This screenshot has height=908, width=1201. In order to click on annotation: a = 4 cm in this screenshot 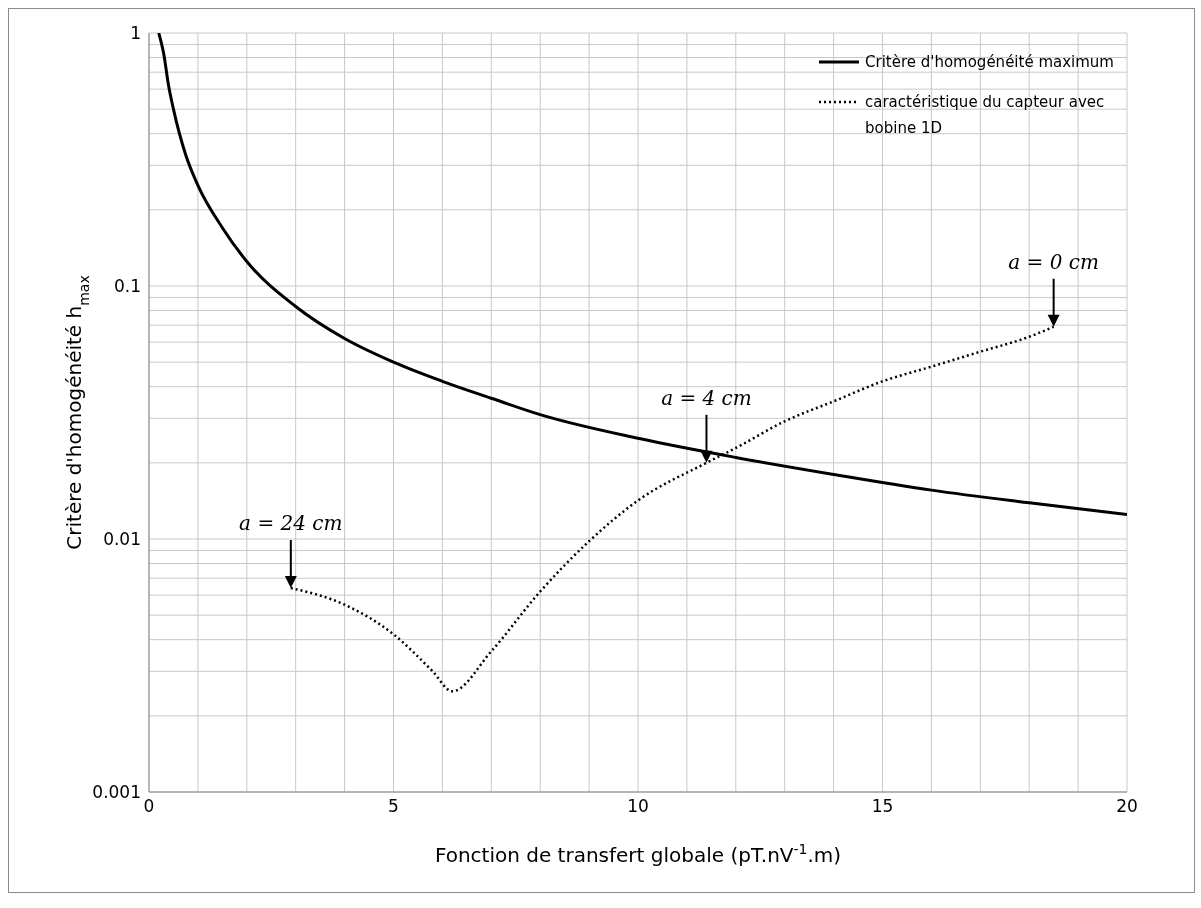, I will do `click(706, 397)`.